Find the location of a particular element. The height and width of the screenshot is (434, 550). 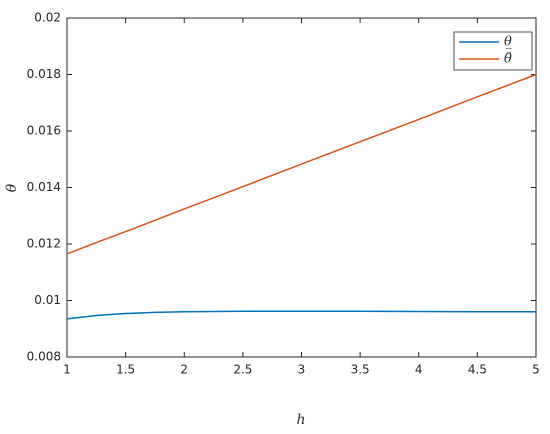

legend-label: θ̲ is located at coordinates (508, 42).